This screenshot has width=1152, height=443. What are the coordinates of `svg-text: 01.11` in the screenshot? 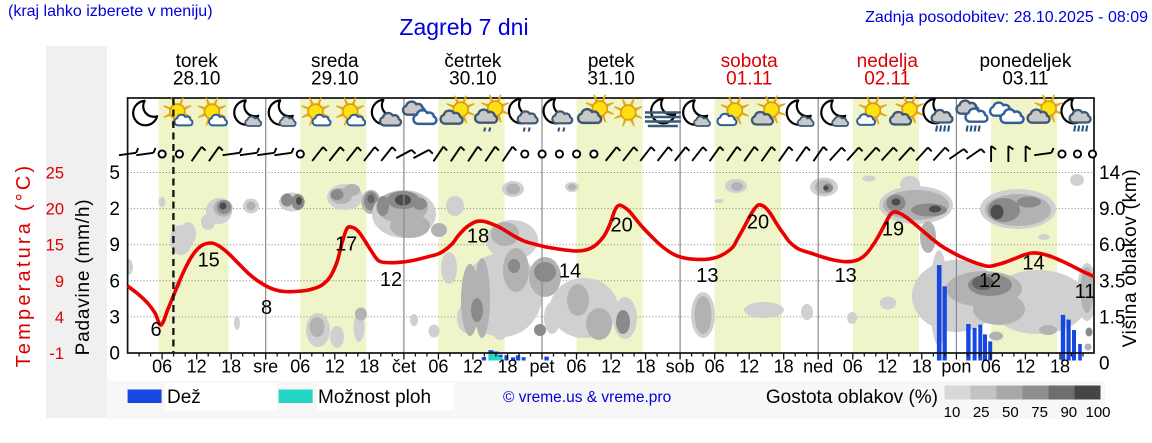 It's located at (749, 79).